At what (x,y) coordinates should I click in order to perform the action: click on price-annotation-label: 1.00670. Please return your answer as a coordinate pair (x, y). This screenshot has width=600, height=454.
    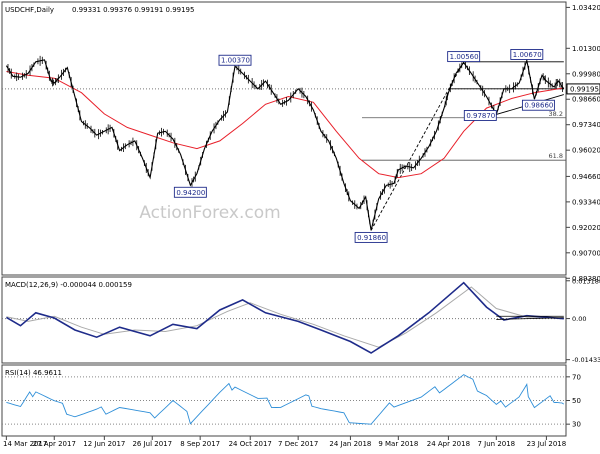
    Looking at the image, I should click on (527, 55).